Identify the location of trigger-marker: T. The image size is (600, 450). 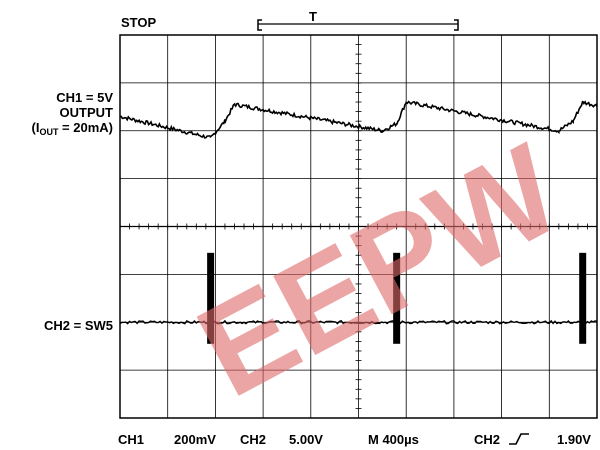
(313, 16).